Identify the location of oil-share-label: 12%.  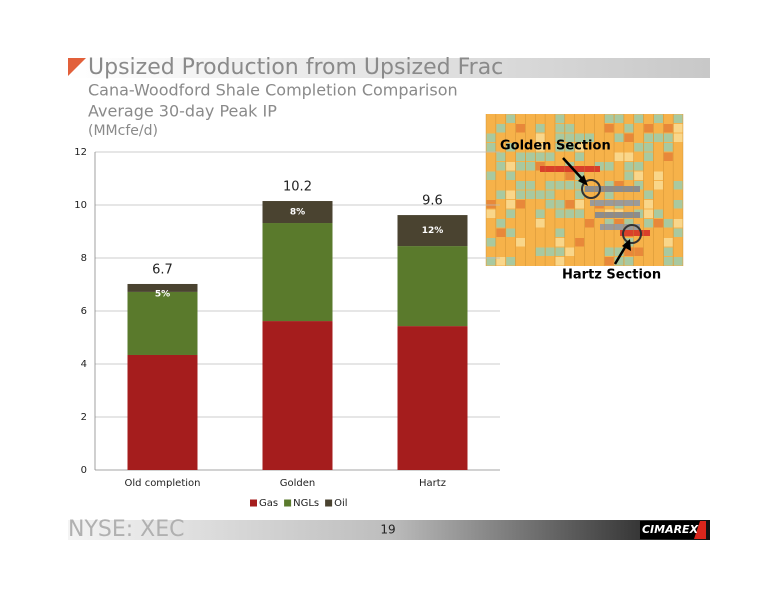
(433, 231).